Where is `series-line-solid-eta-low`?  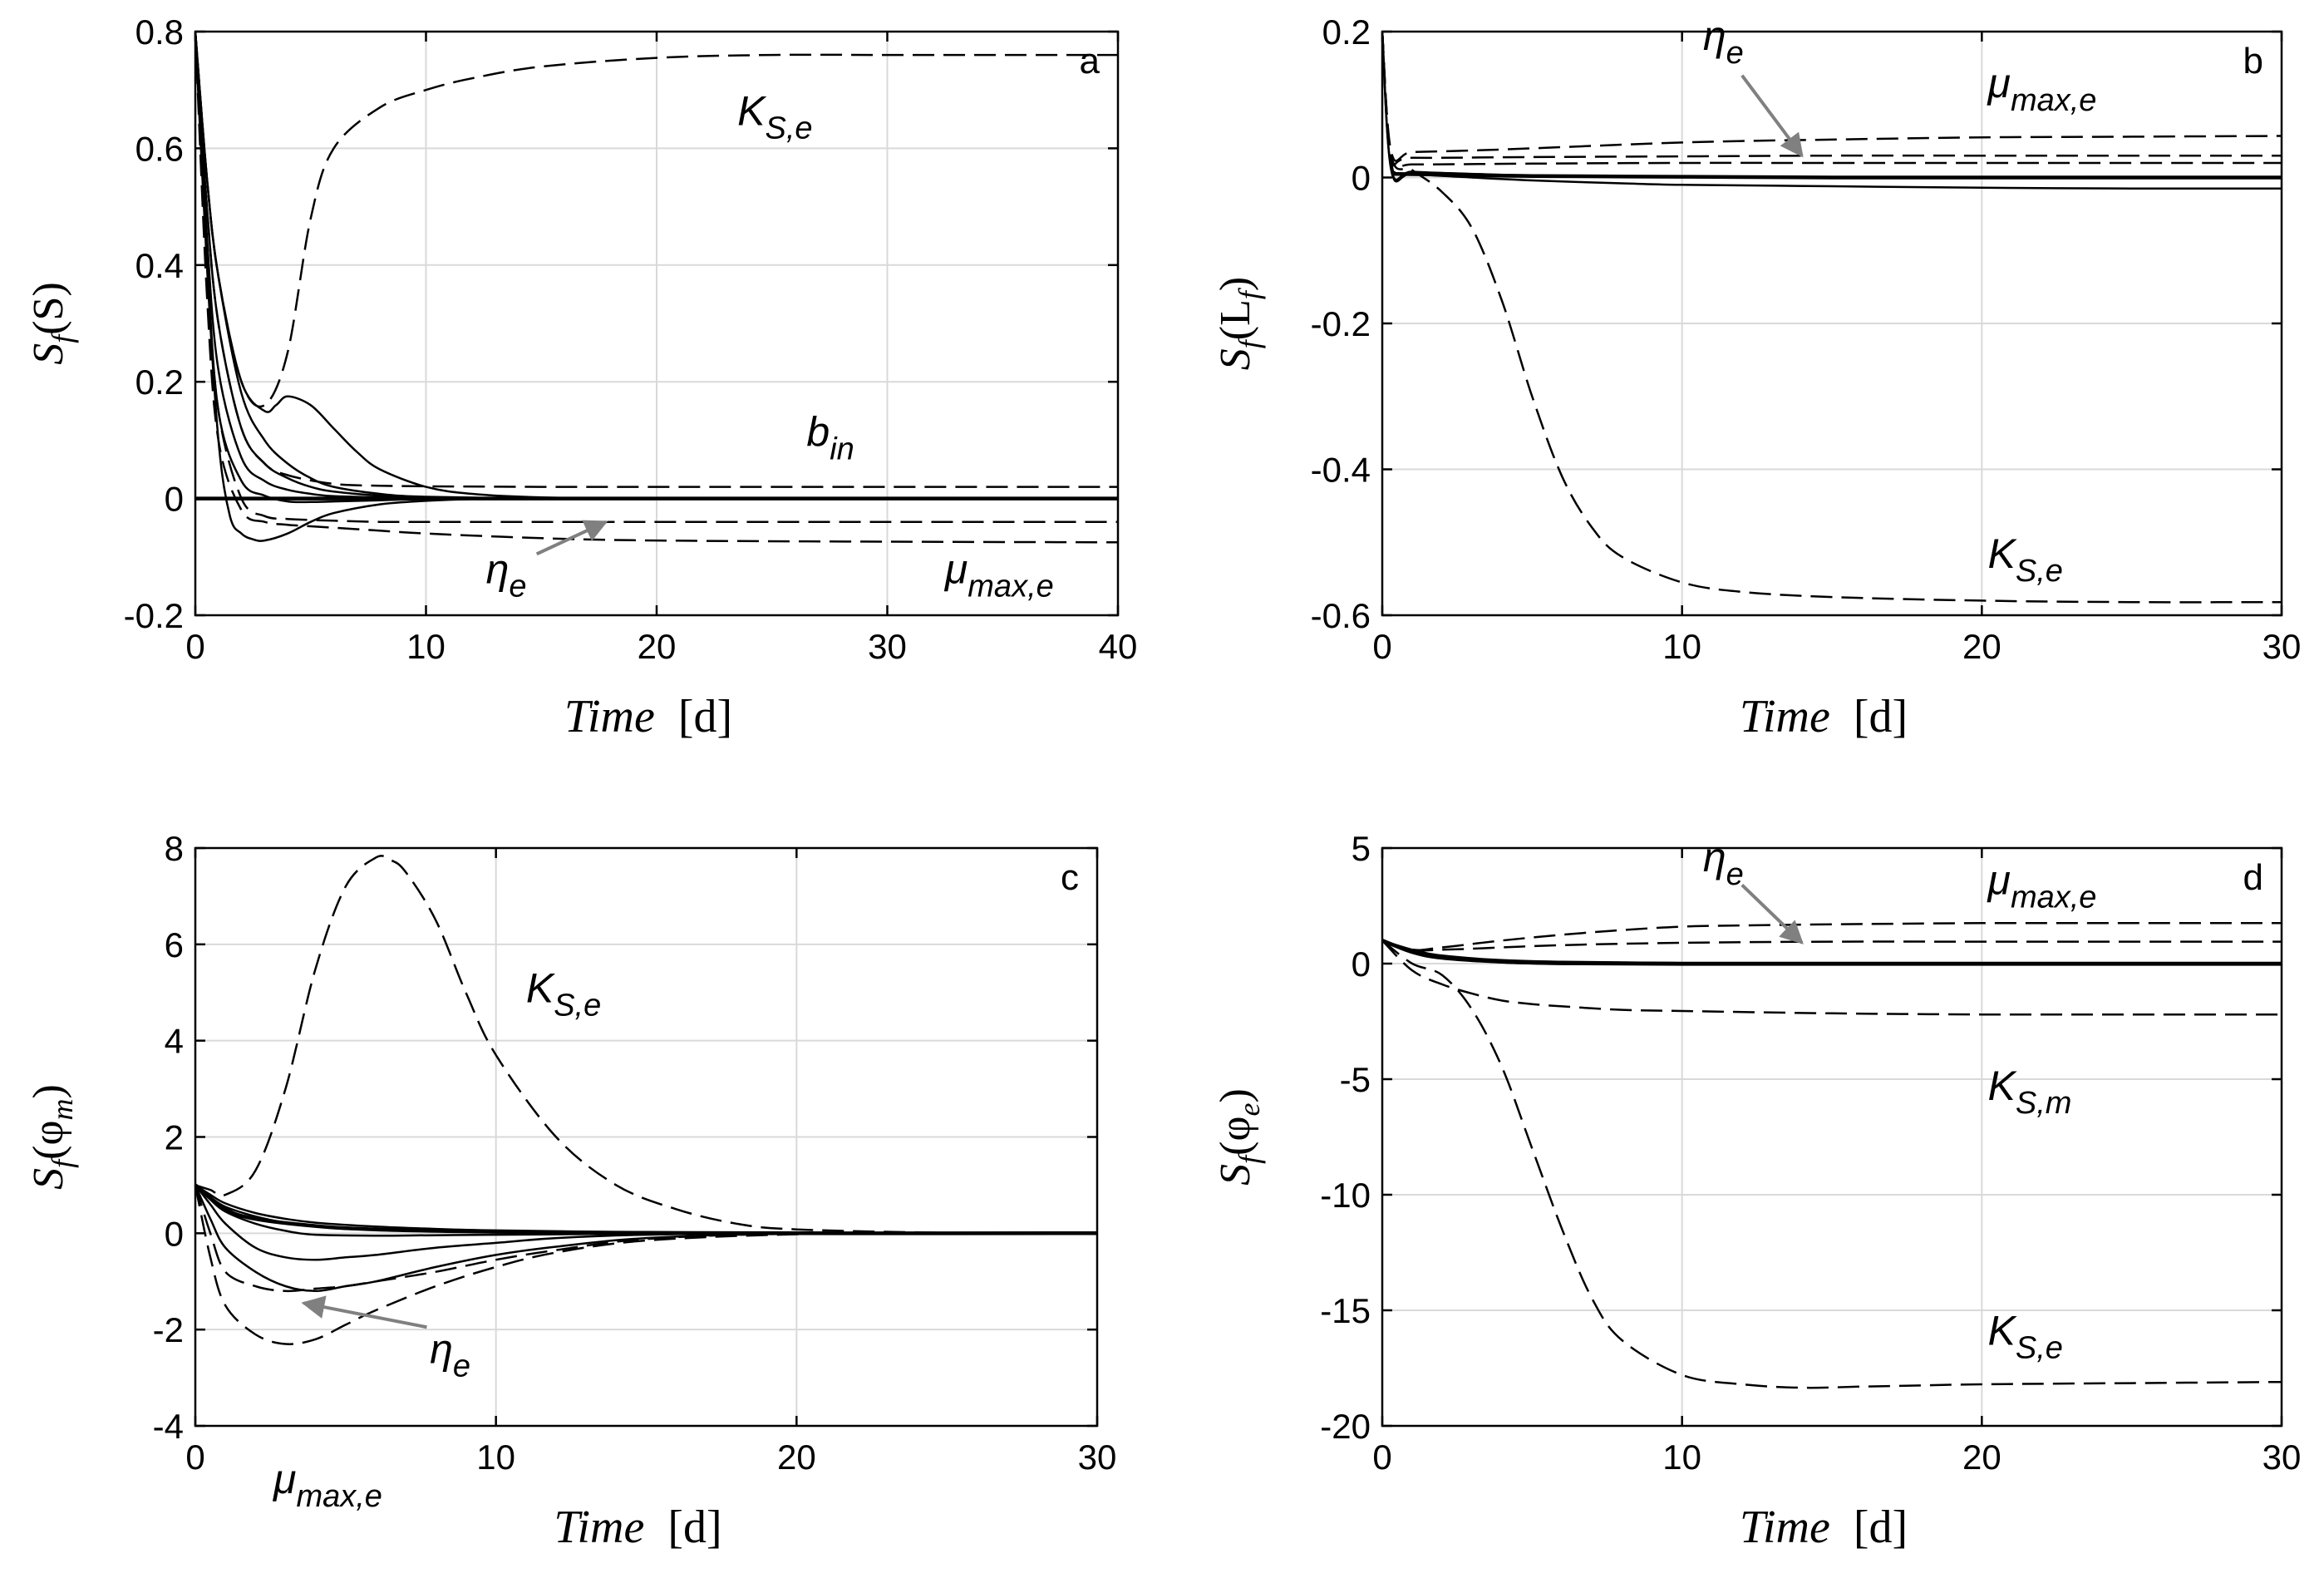 series-line-solid-eta-low is located at coordinates (646, 1238).